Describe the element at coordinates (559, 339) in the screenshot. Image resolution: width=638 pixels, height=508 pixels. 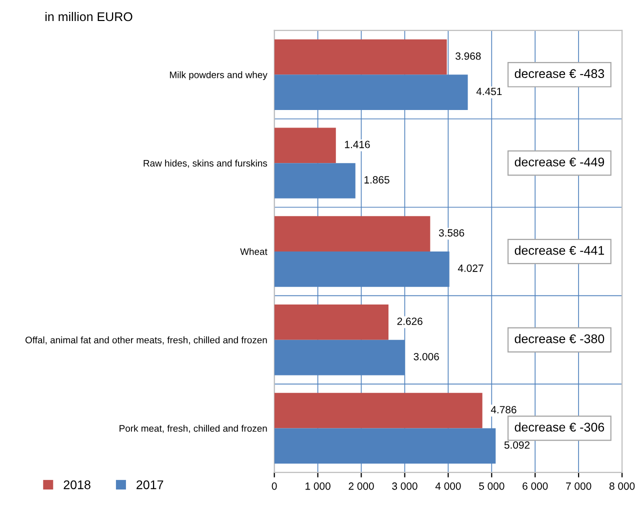
I see `annotation: decrease € -380` at that location.